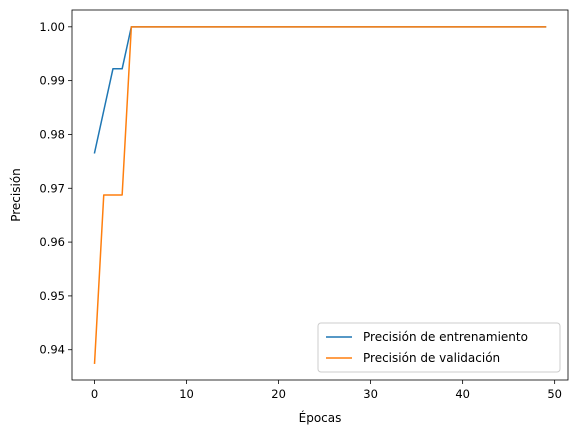 The width and height of the screenshot is (576, 434). I want to click on legend-frame, so click(439, 347).